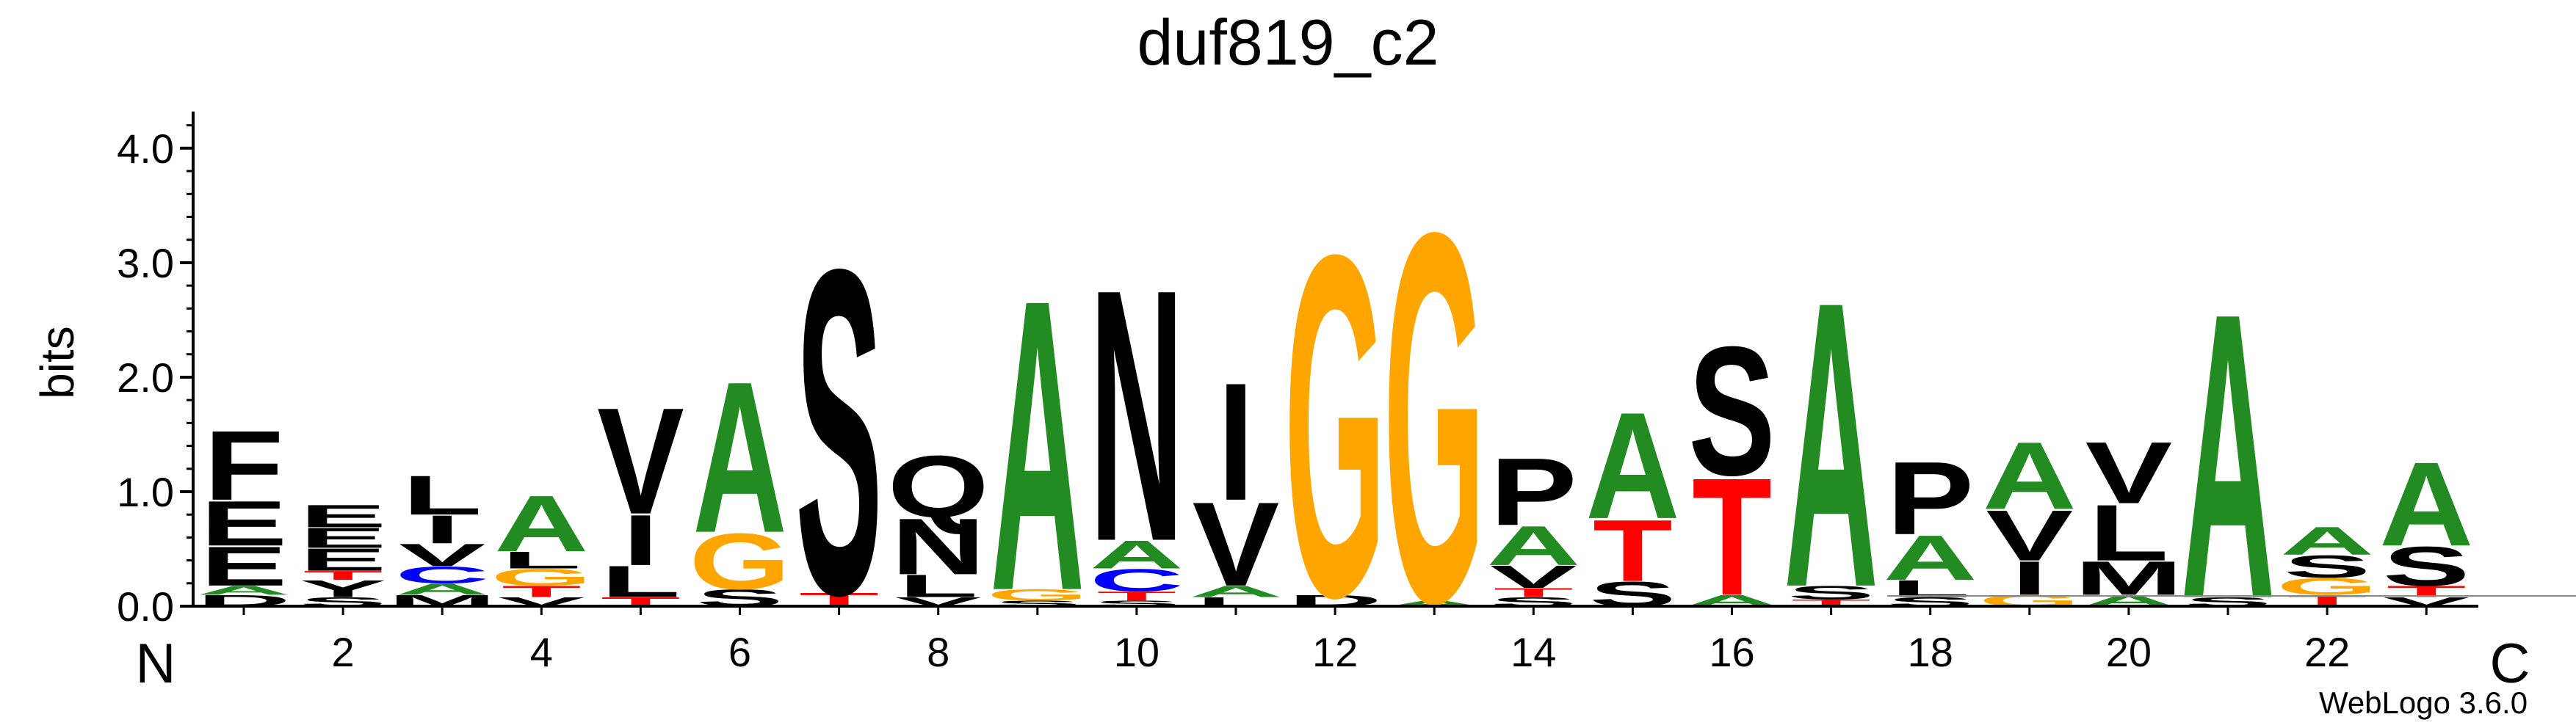 The width and height of the screenshot is (2576, 728). What do you see at coordinates (1533, 652) in the screenshot?
I see `x-tick-label: 14` at bounding box center [1533, 652].